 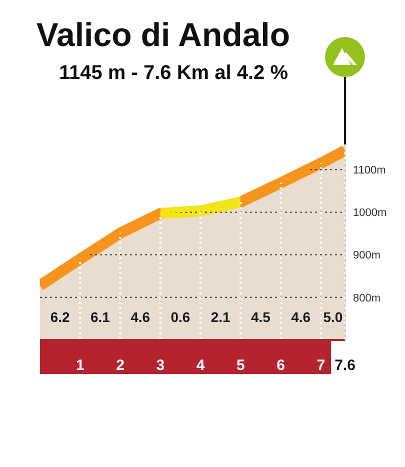 What do you see at coordinates (60, 317) in the screenshot?
I see `annotation: 6.2` at bounding box center [60, 317].